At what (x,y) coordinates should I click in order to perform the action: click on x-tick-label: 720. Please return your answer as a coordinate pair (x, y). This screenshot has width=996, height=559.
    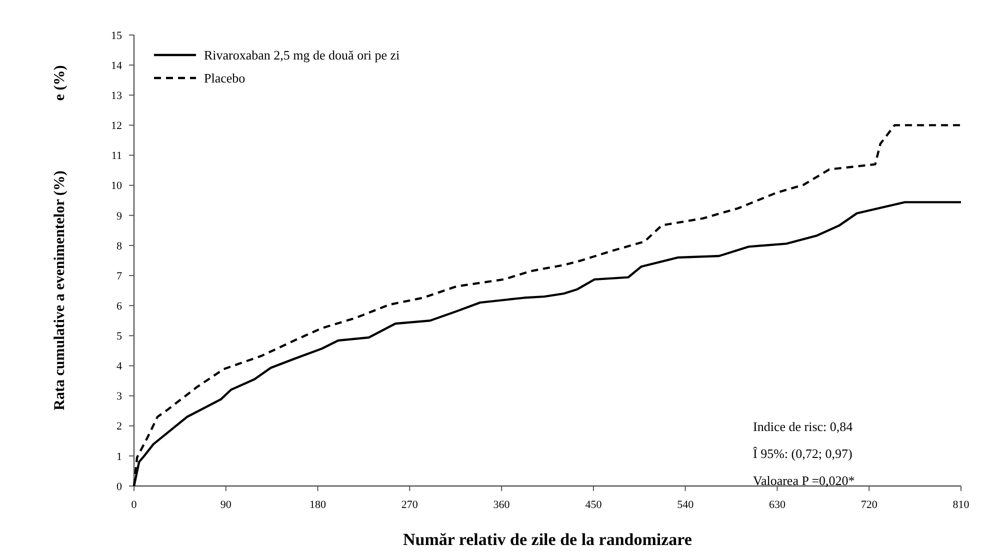
    Looking at the image, I should click on (869, 505).